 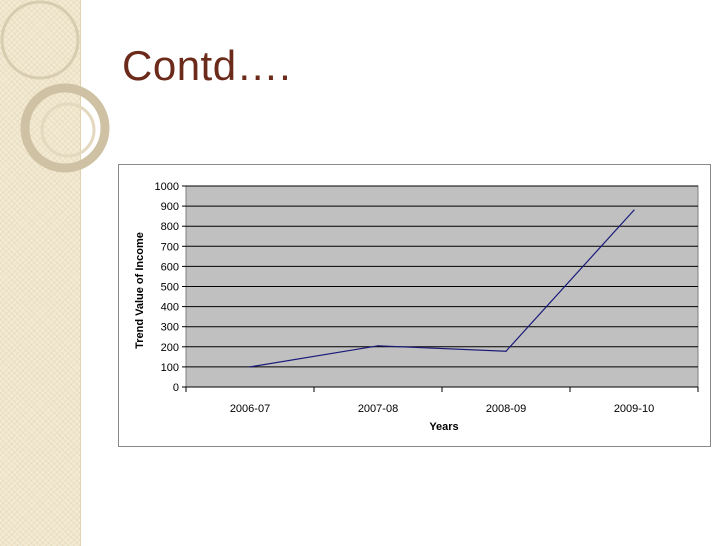 I want to click on y-tick-label: 200, so click(x=170, y=348).